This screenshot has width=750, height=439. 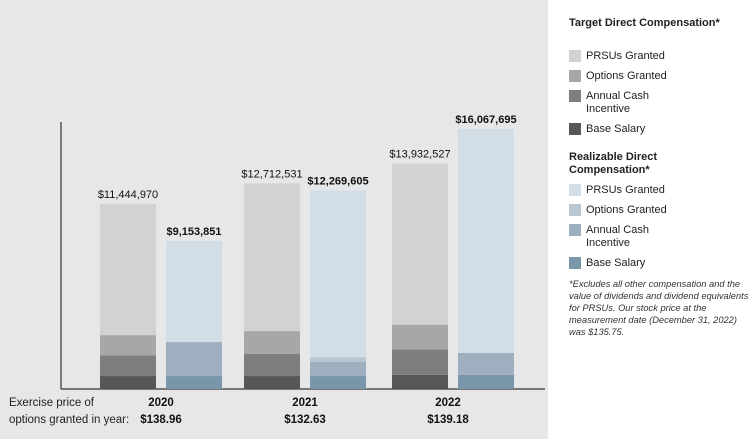 What do you see at coordinates (486, 240) in the screenshot?
I see `bar-realizable-2022-prsus-granted` at bounding box center [486, 240].